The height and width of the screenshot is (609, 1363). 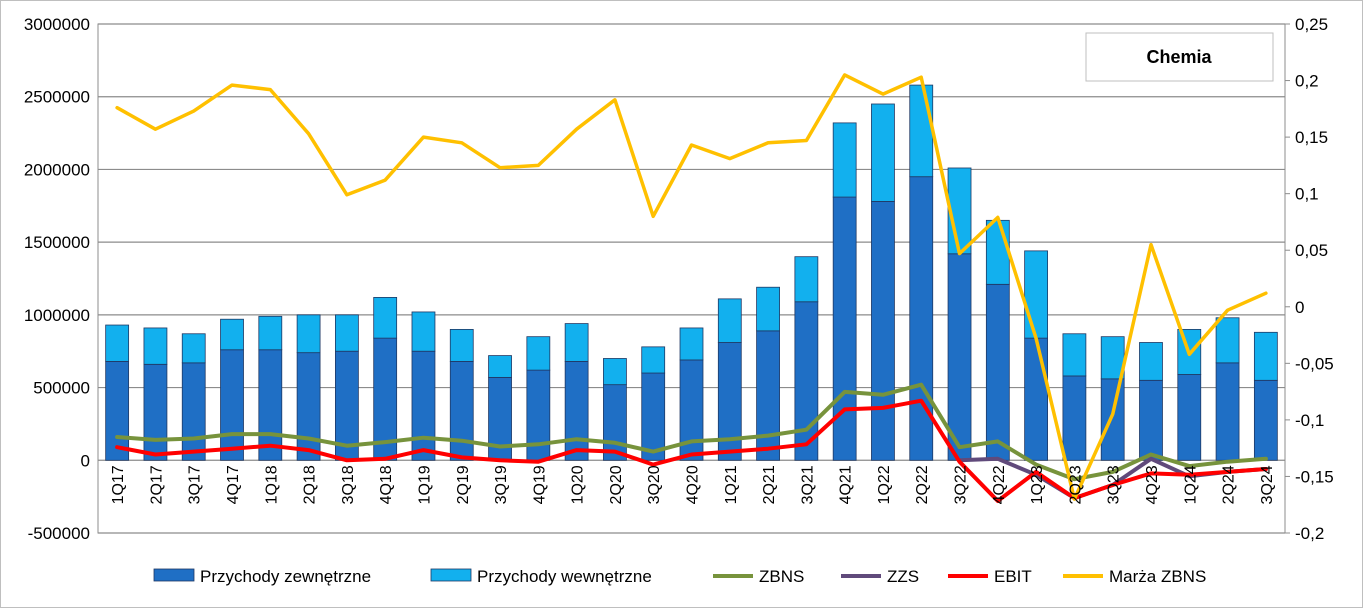 What do you see at coordinates (884, 484) in the screenshot?
I see `x-category-label: 1Q22` at bounding box center [884, 484].